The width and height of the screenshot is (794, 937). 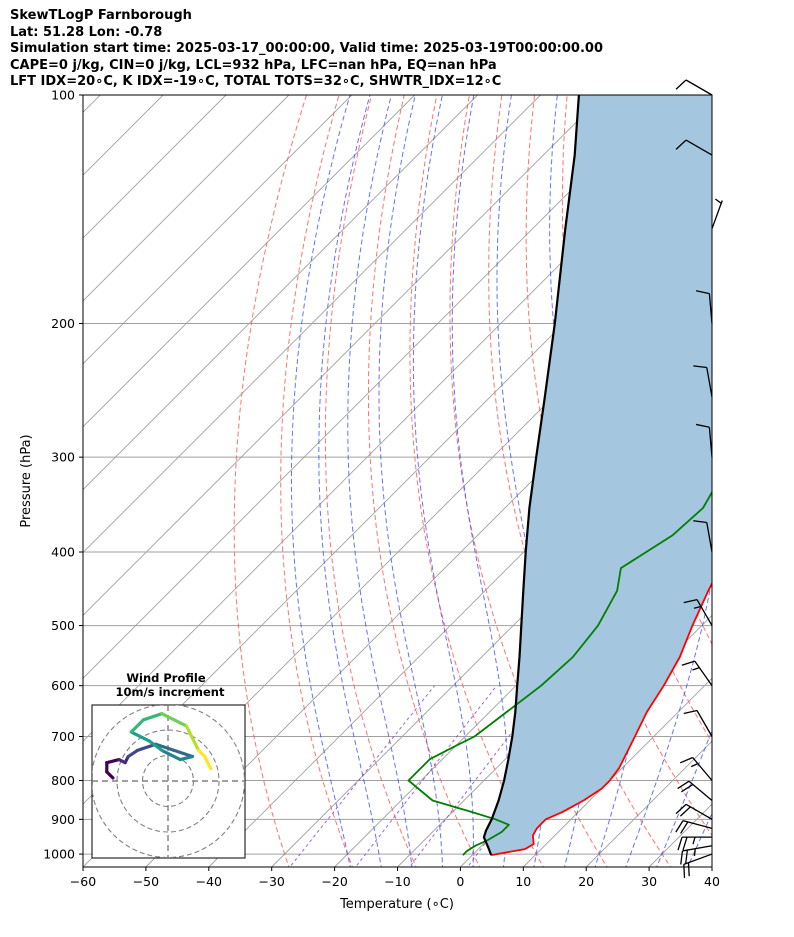 What do you see at coordinates (168, 781) in the screenshot?
I see `hodograph` at bounding box center [168, 781].